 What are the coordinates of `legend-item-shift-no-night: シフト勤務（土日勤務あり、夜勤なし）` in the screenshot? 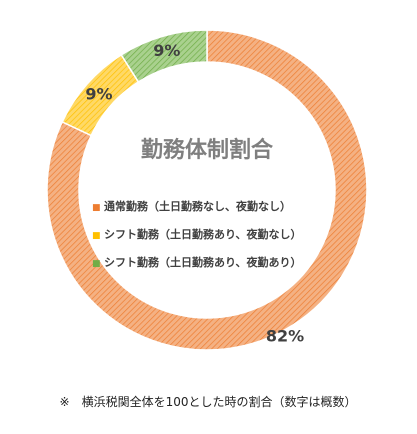 It's located at (203, 234).